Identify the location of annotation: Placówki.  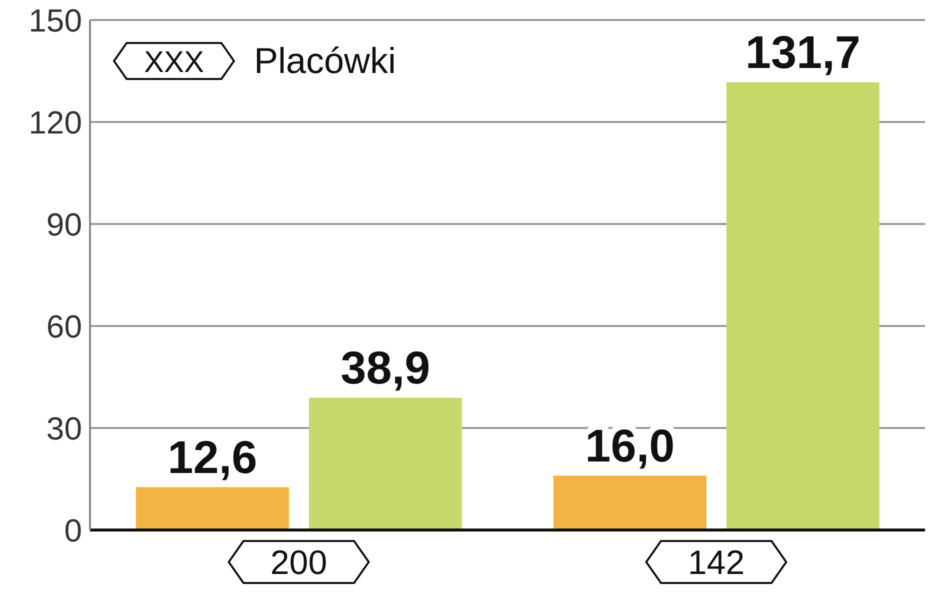
(325, 61).